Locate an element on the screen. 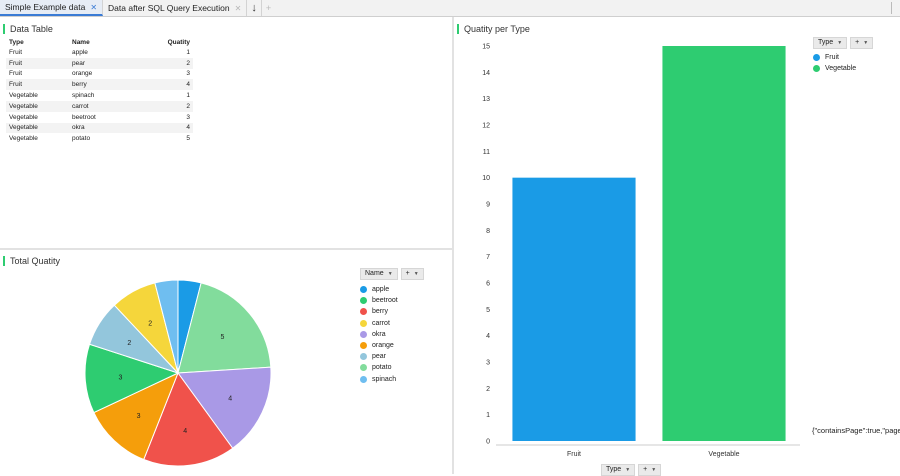 This screenshot has width=900, height=476. y-tick-label: 1 is located at coordinates (488, 415).